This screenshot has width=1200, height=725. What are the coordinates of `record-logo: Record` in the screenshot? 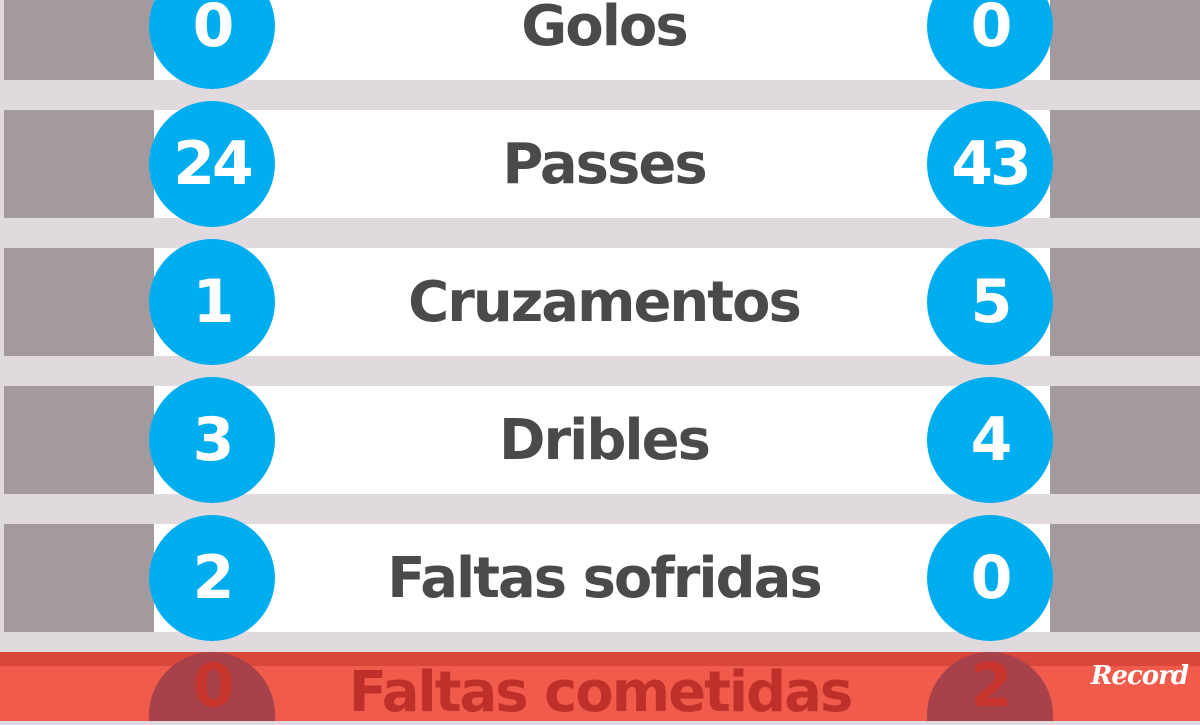 It's located at (1139, 676).